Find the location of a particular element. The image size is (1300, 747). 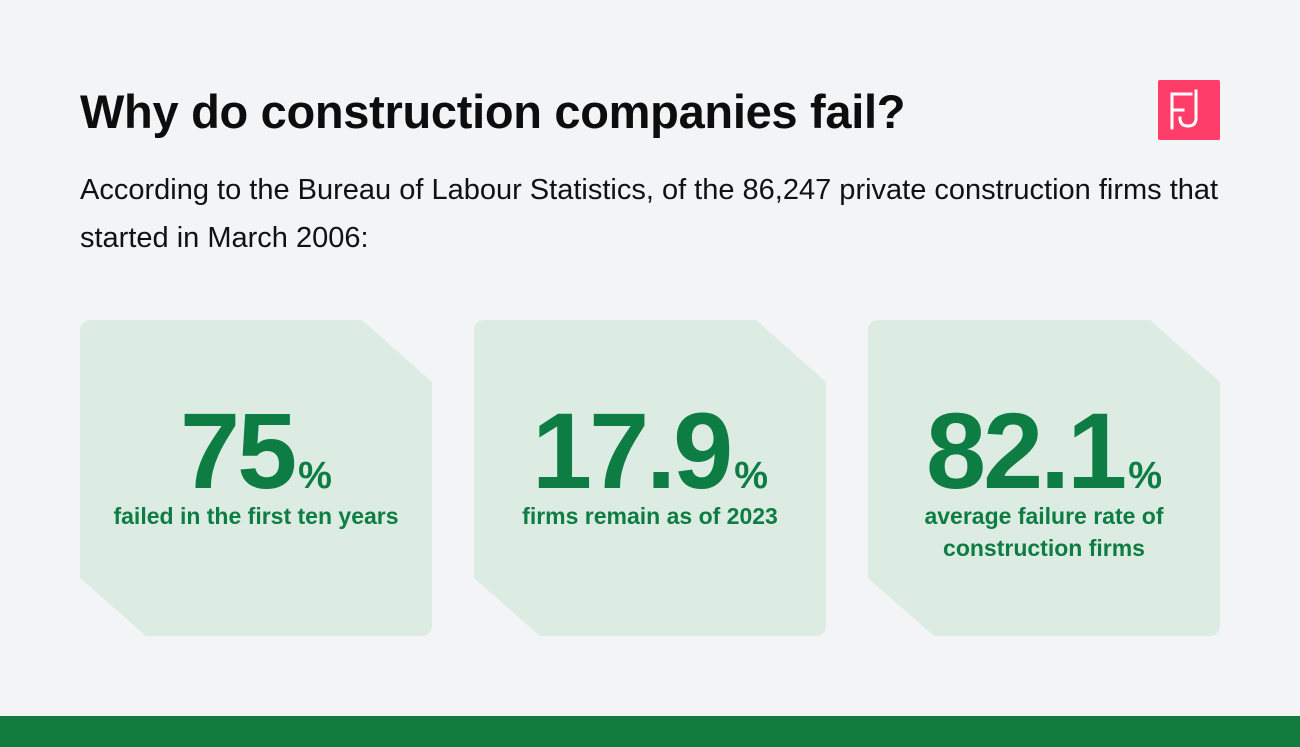

page-title: Why do construction companies fail? is located at coordinates (493, 111).